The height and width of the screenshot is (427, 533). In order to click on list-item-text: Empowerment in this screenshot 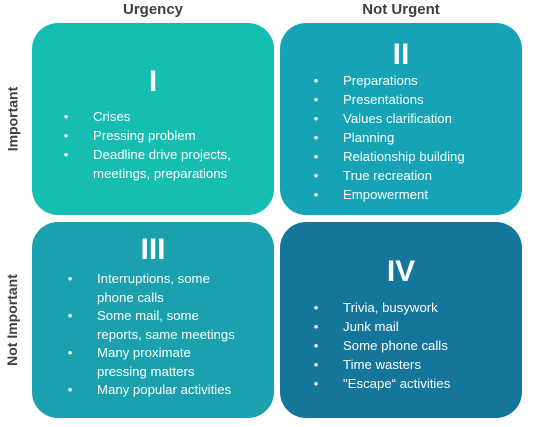, I will do `click(386, 194)`.